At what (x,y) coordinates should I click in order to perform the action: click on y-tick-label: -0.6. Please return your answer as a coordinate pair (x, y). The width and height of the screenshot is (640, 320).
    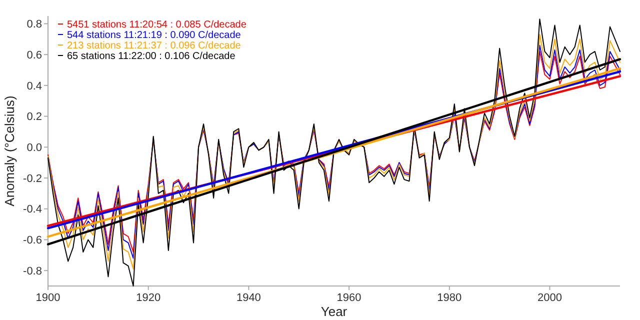
    Looking at the image, I should click on (32, 240).